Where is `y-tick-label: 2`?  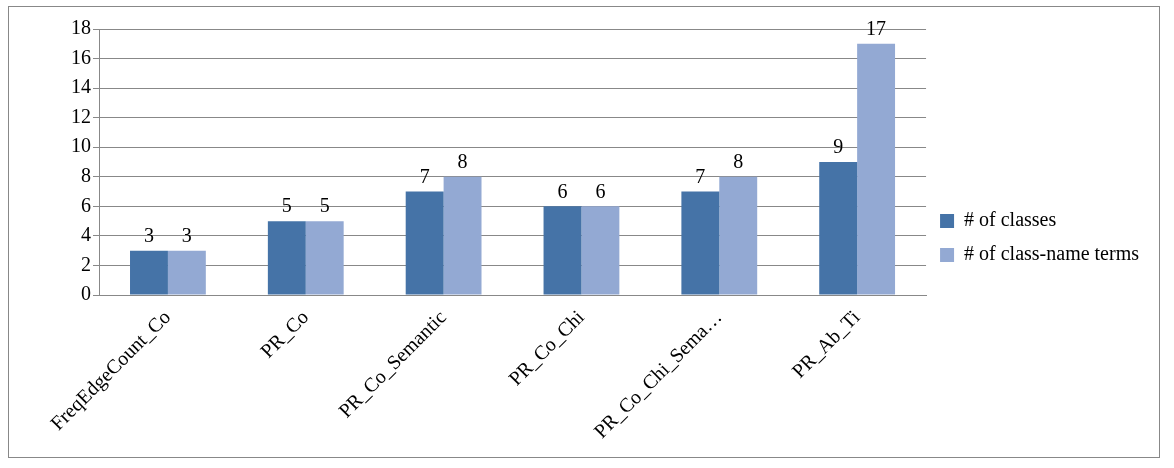
y-tick-label: 2 is located at coordinates (86, 263).